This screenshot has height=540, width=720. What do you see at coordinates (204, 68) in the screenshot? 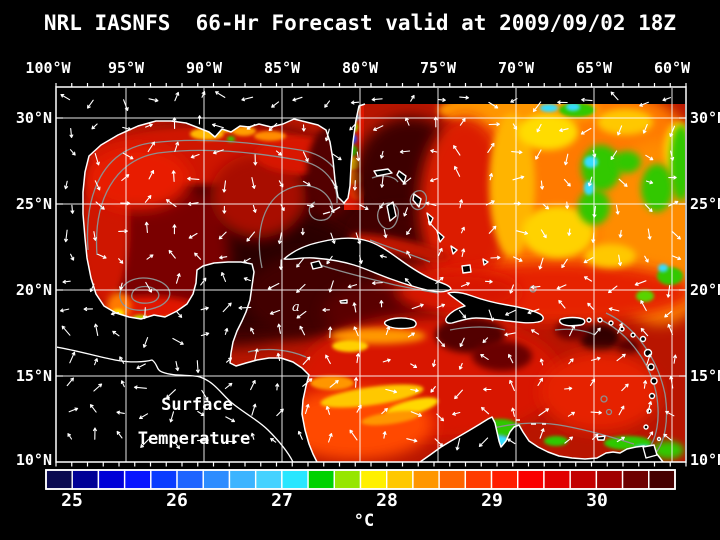
I see `lon-label-90w: 90°W` at bounding box center [204, 68].